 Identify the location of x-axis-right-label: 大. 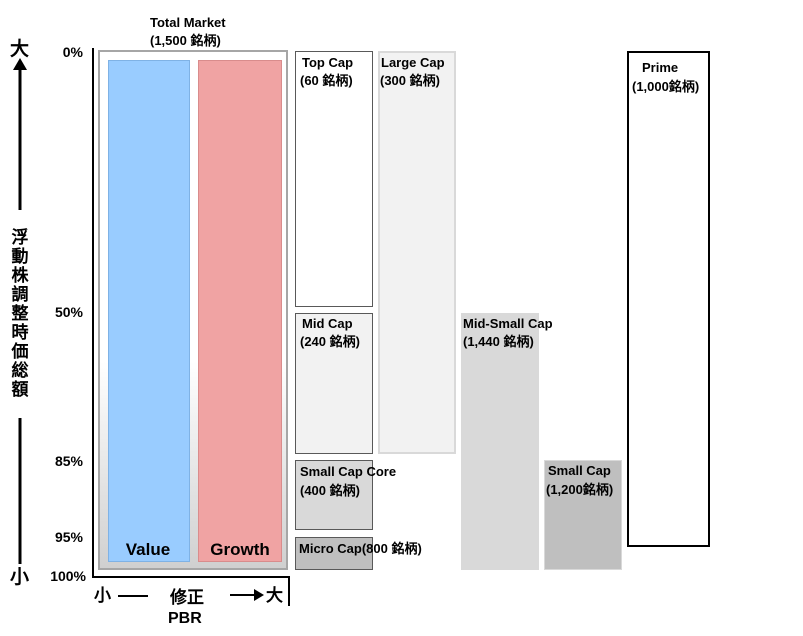
(274, 595).